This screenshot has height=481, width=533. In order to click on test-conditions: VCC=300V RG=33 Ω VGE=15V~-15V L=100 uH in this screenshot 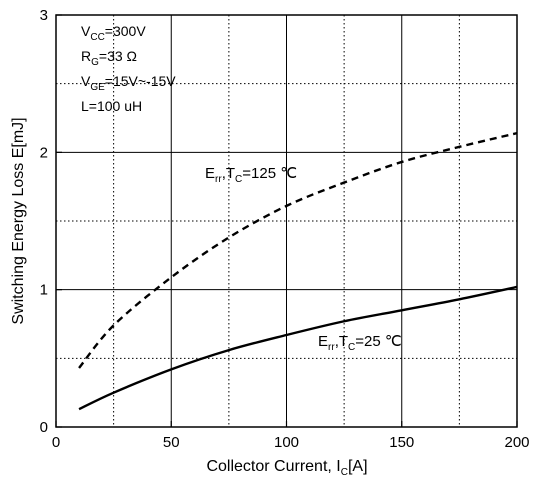, I will do `click(128, 68)`.